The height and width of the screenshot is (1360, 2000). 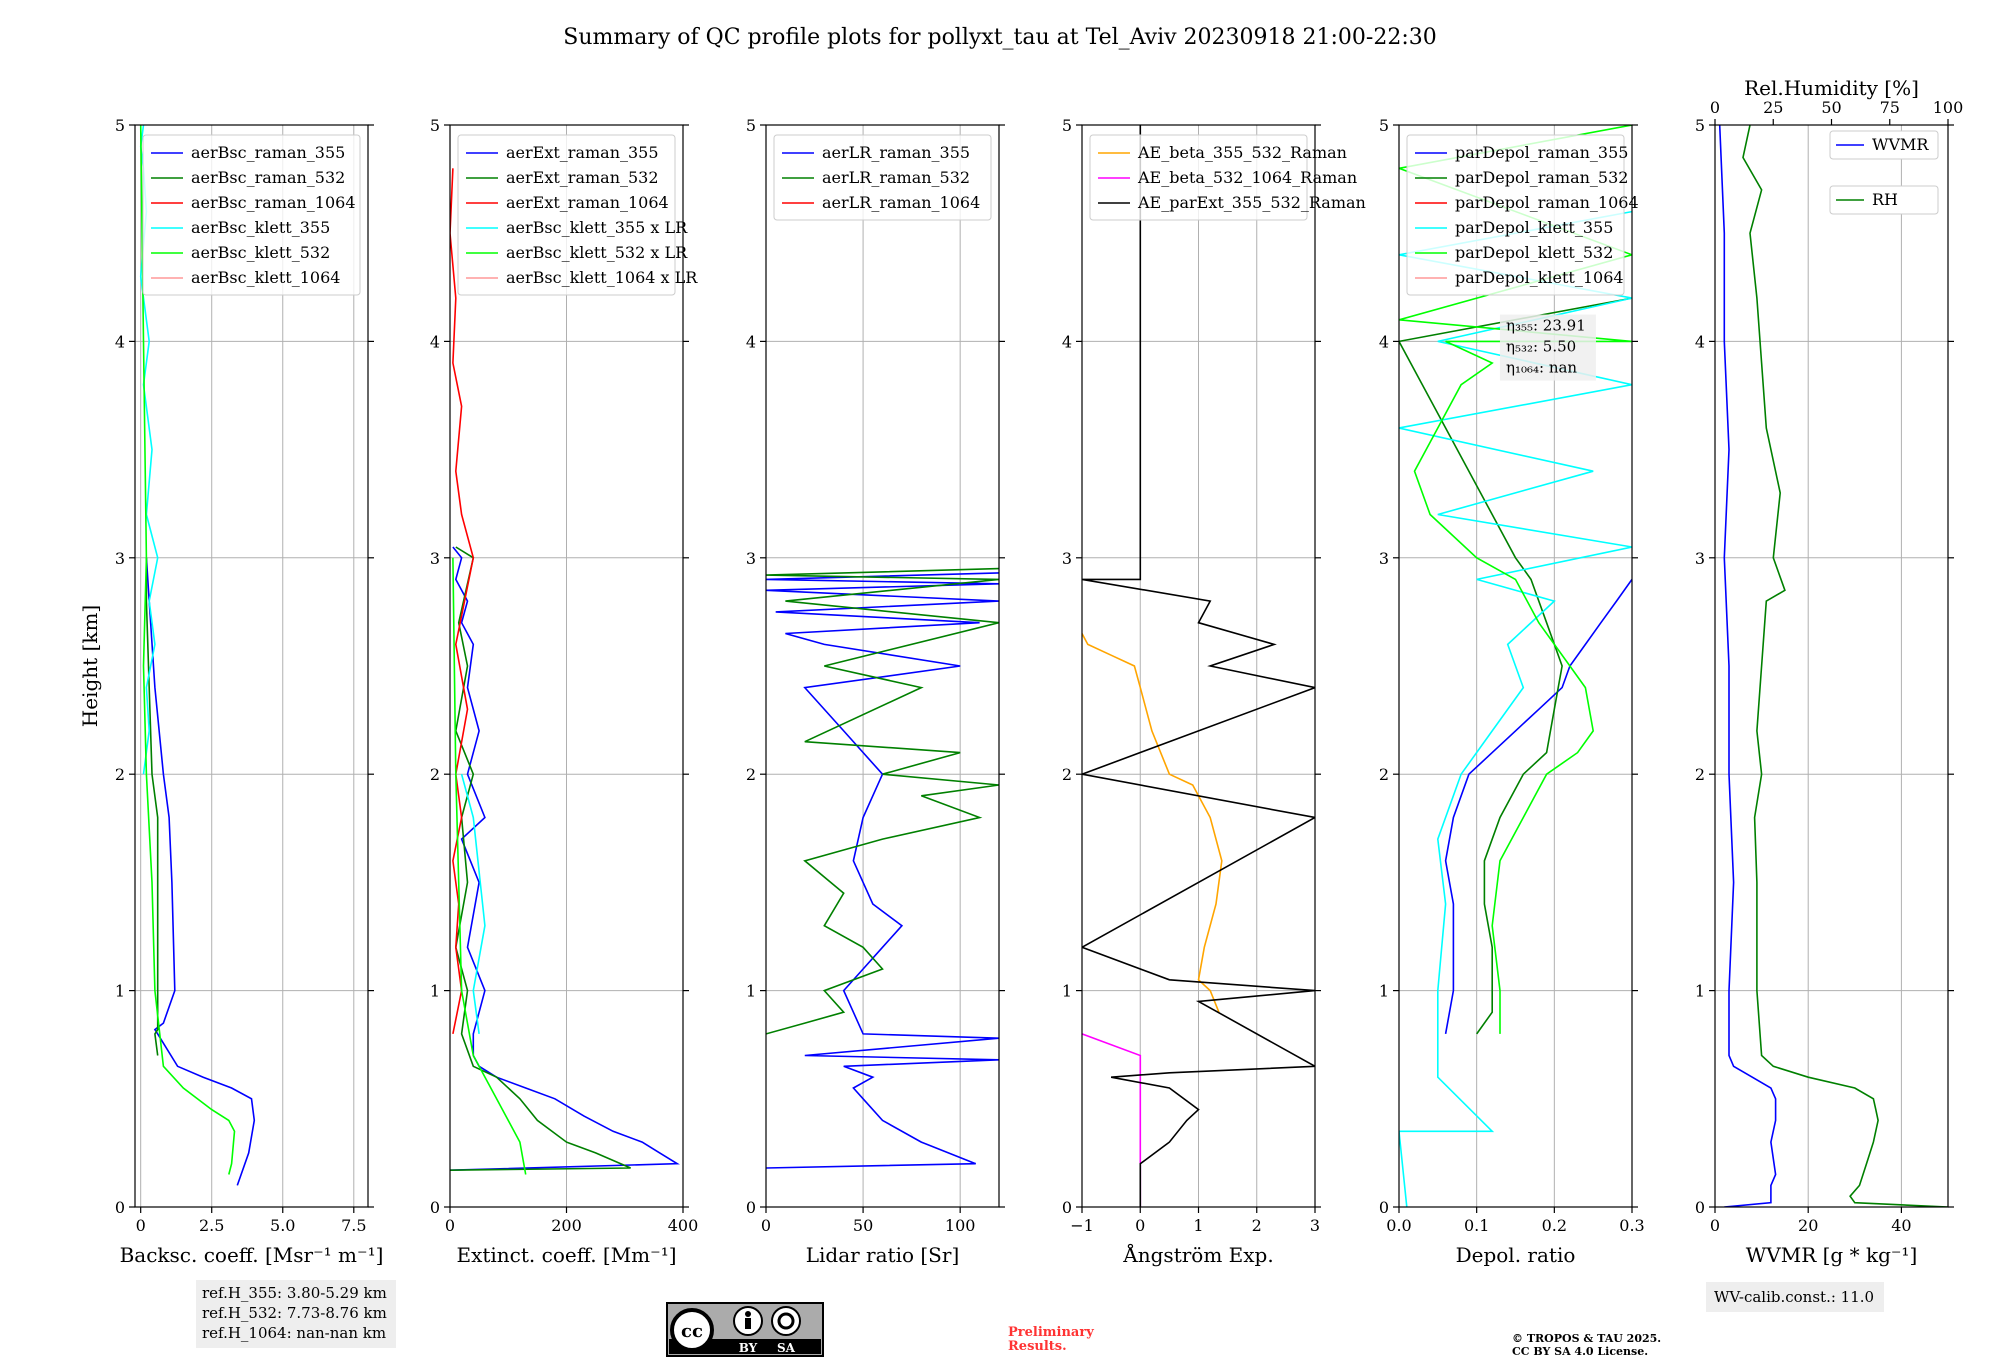 What do you see at coordinates (692, 1330) in the screenshot?
I see `cc-icon` at bounding box center [692, 1330].